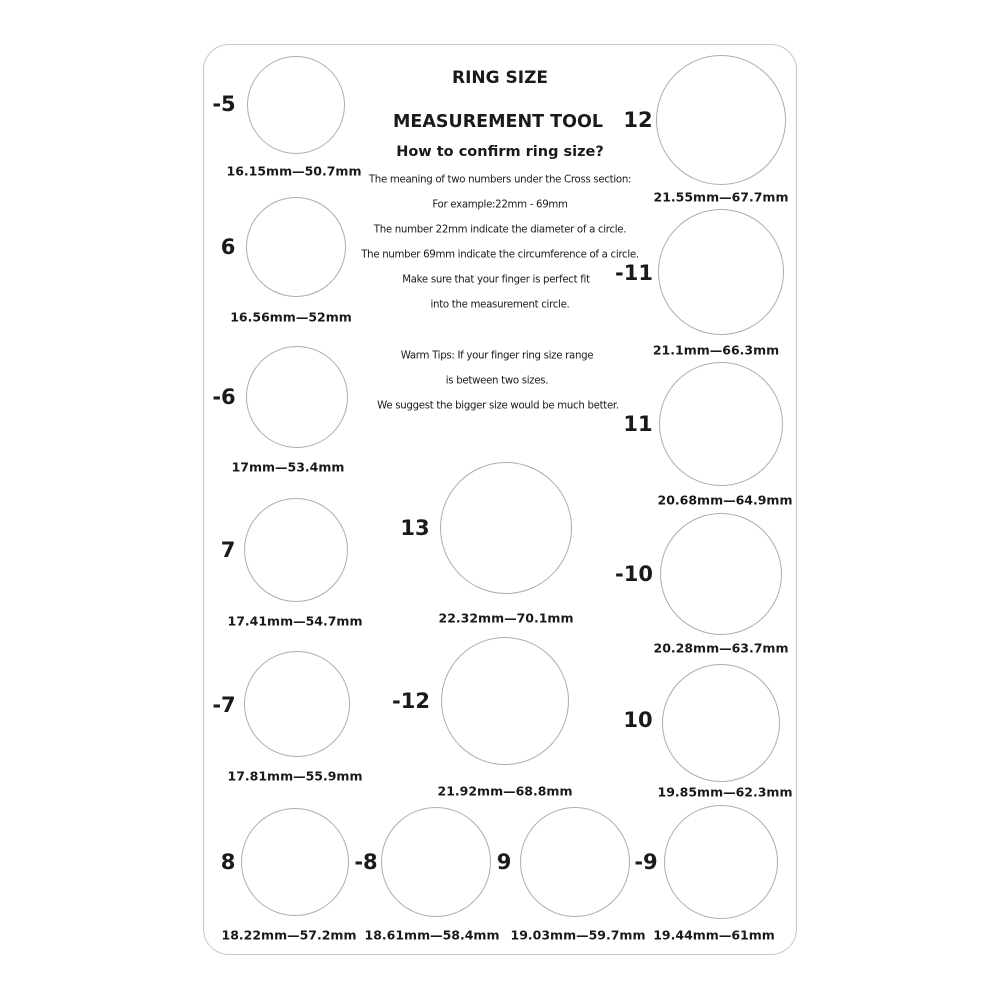  Describe the element at coordinates (721, 574) in the screenshot. I see `ring-circle-size--10` at that location.